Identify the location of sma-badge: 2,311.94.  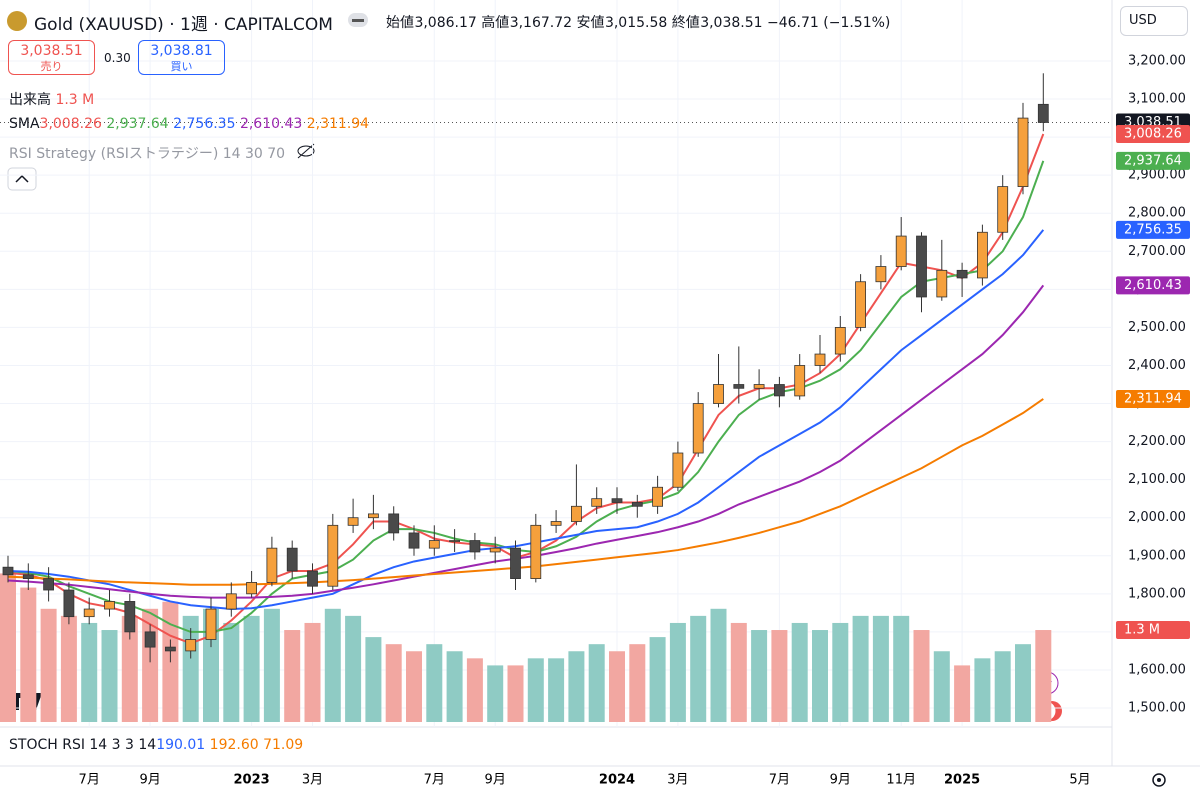
(1153, 398).